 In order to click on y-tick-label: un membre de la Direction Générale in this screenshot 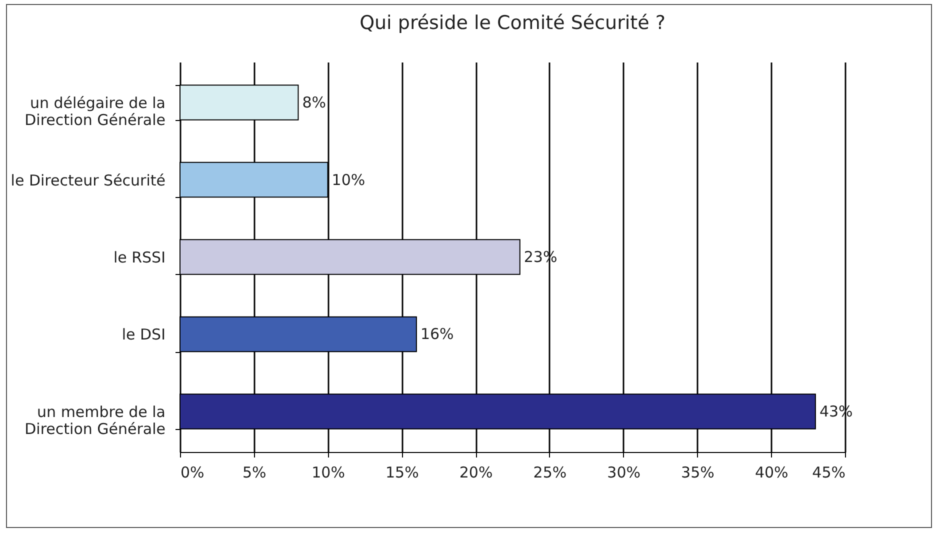, I will do `click(95, 420)`.